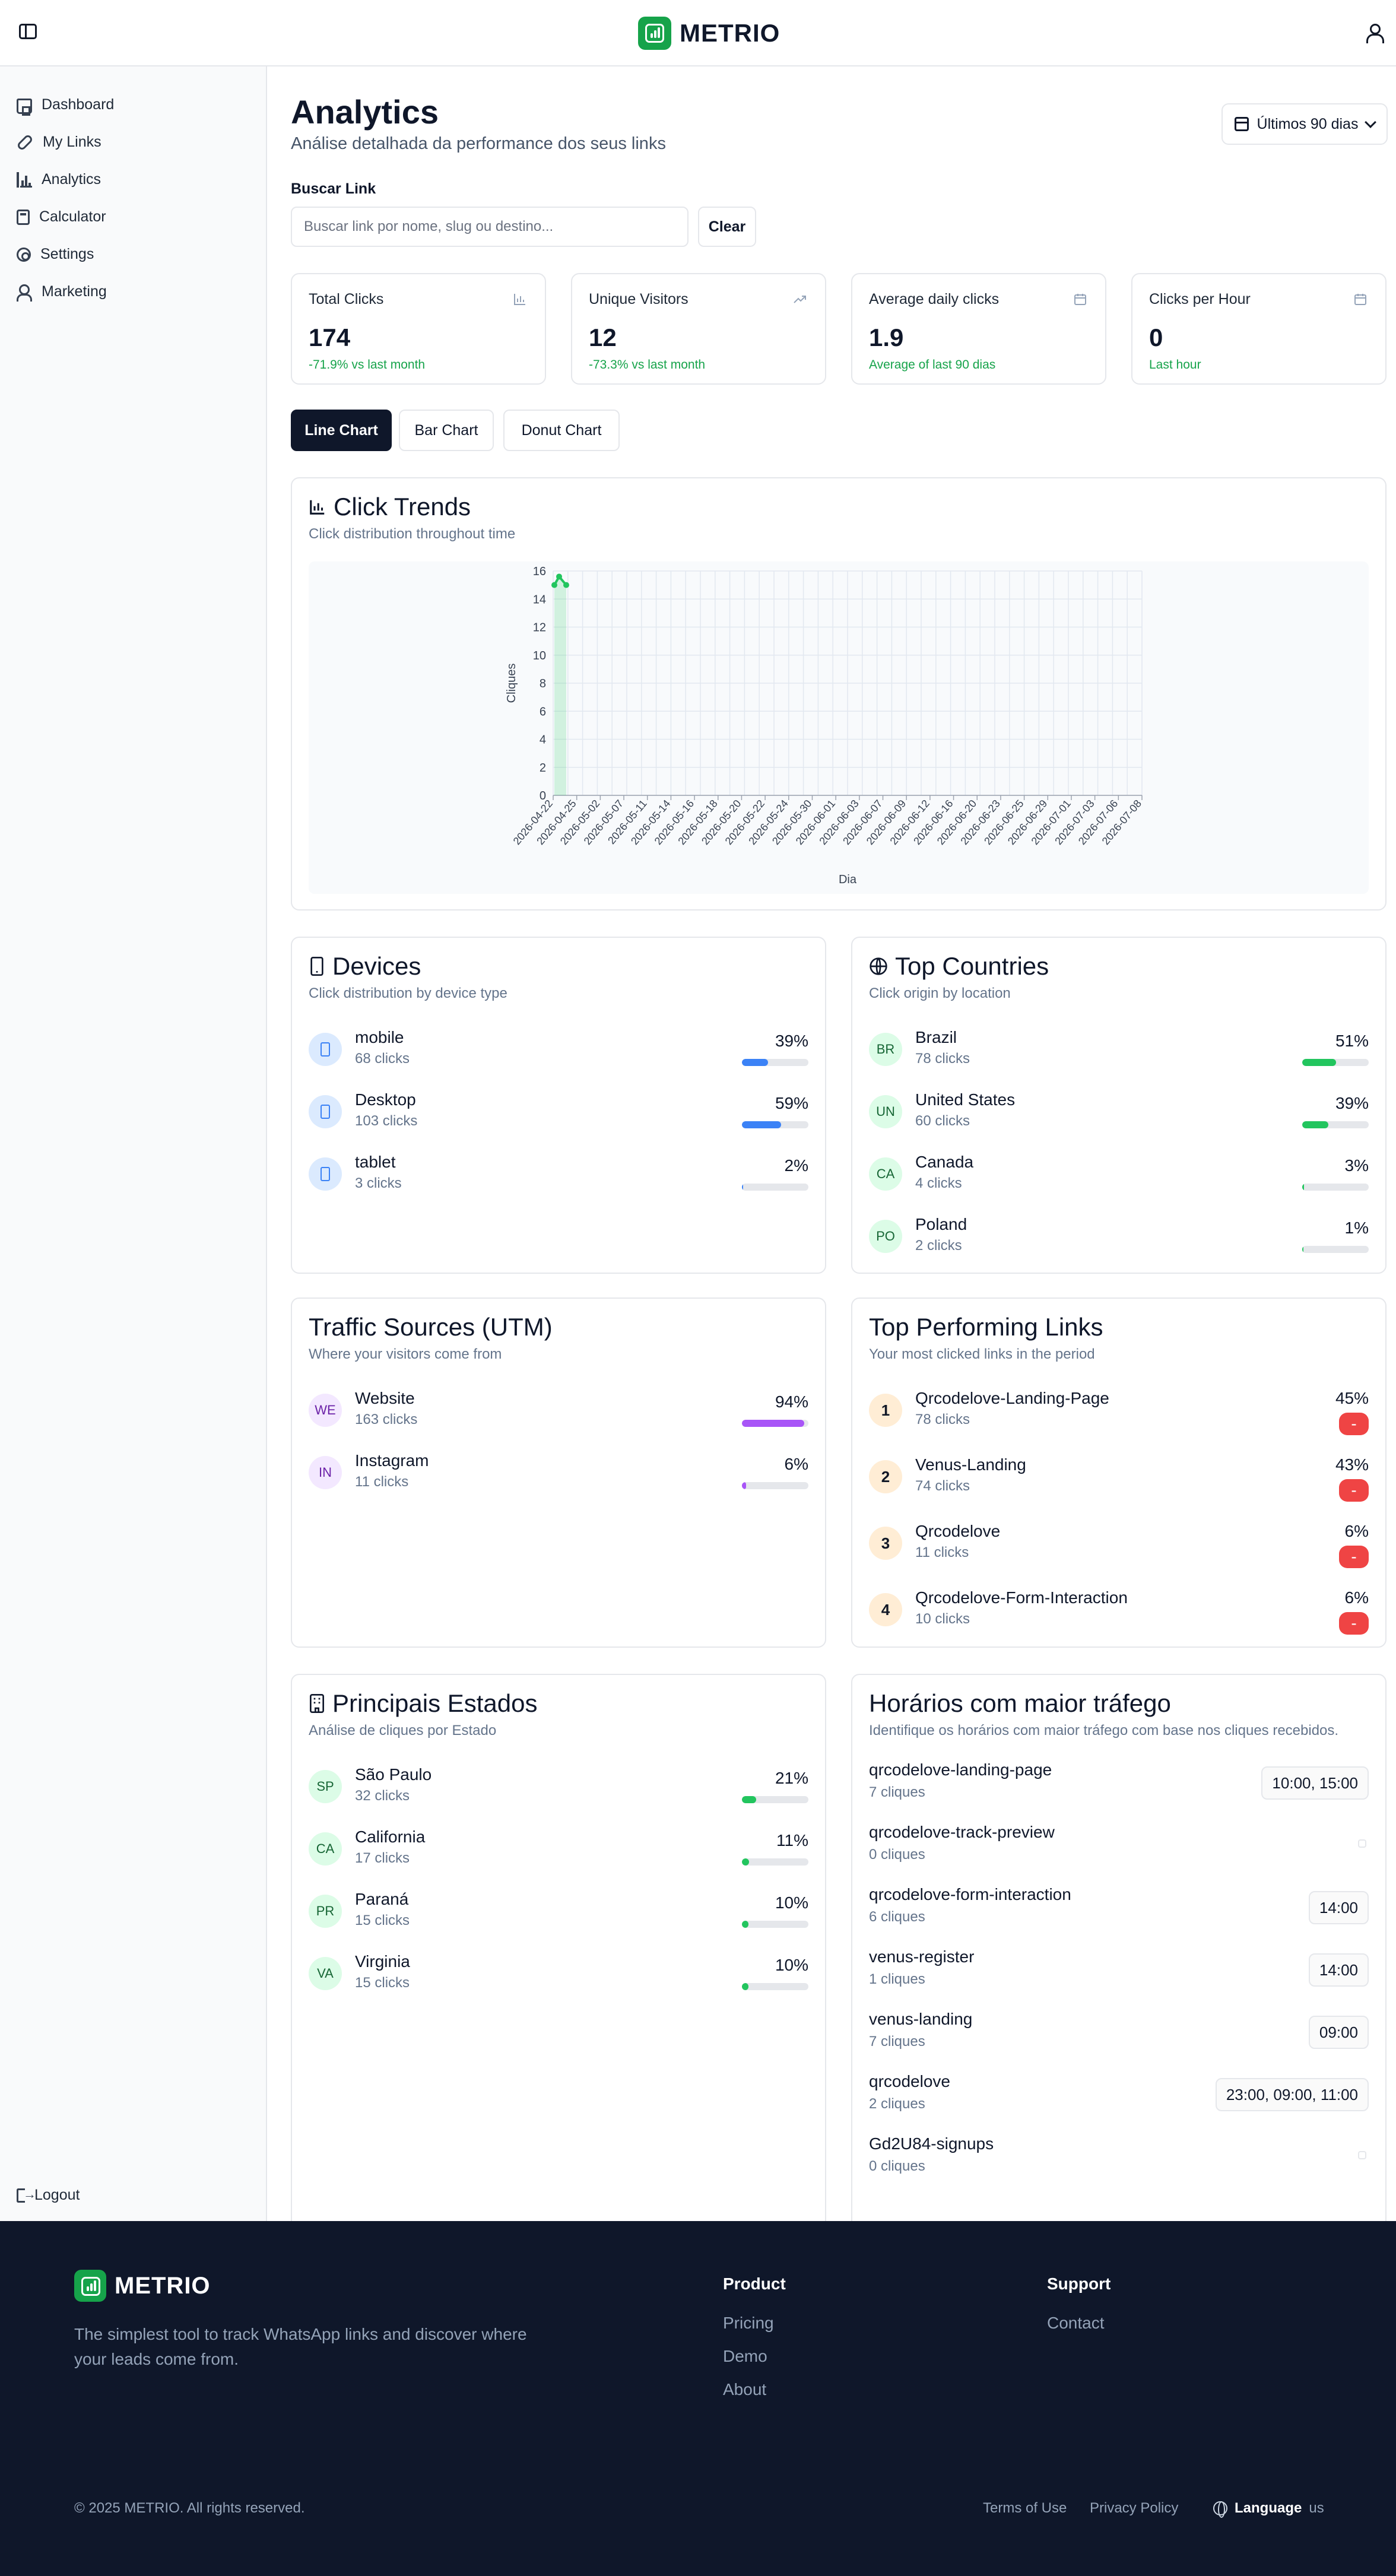 This screenshot has width=1396, height=2576. What do you see at coordinates (1025, 2508) in the screenshot?
I see `footer-link-terms: Terms of Use` at bounding box center [1025, 2508].